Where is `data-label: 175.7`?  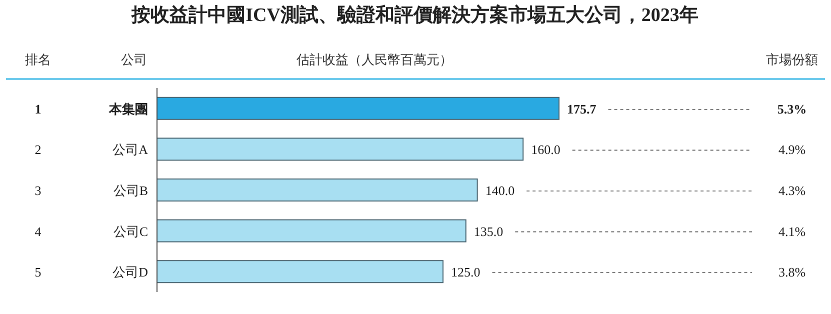 data-label: 175.7 is located at coordinates (582, 108).